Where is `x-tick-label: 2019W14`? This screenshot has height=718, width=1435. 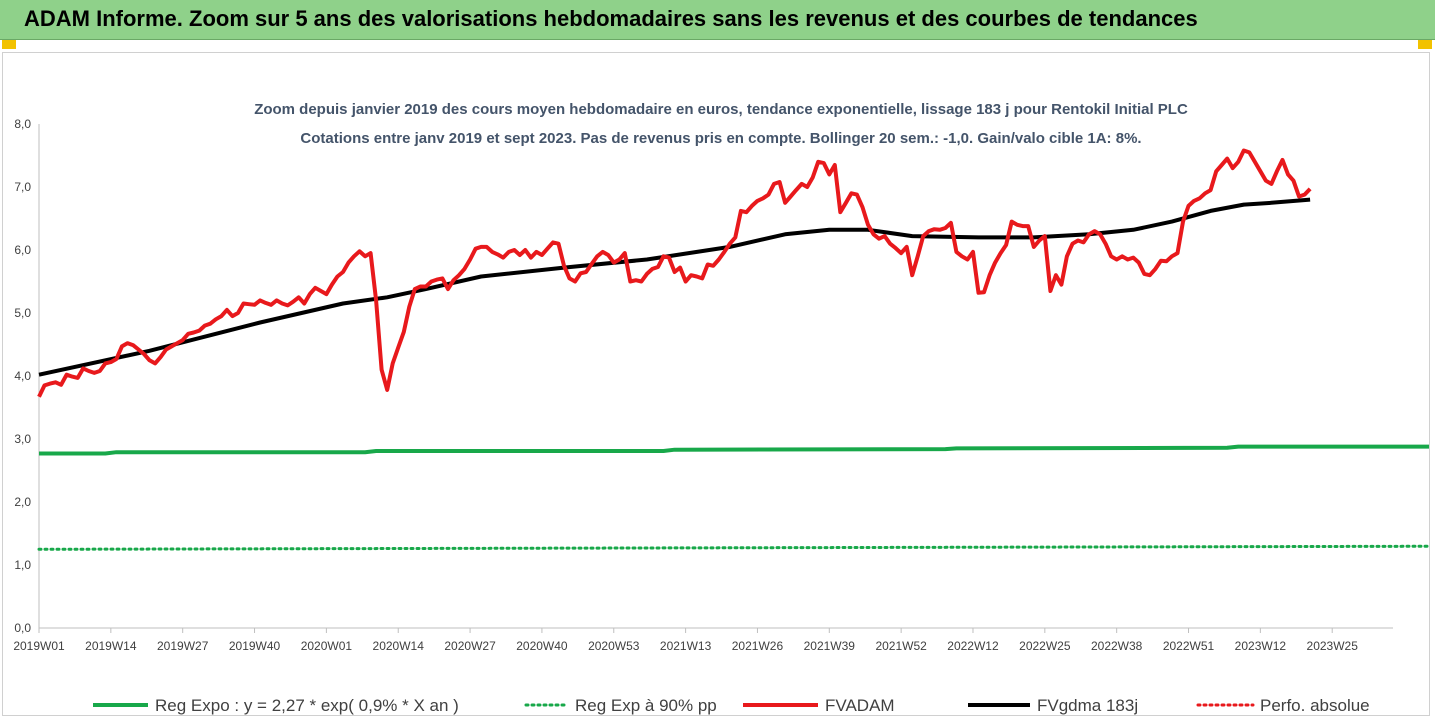 x-tick-label: 2019W14 is located at coordinates (111, 646).